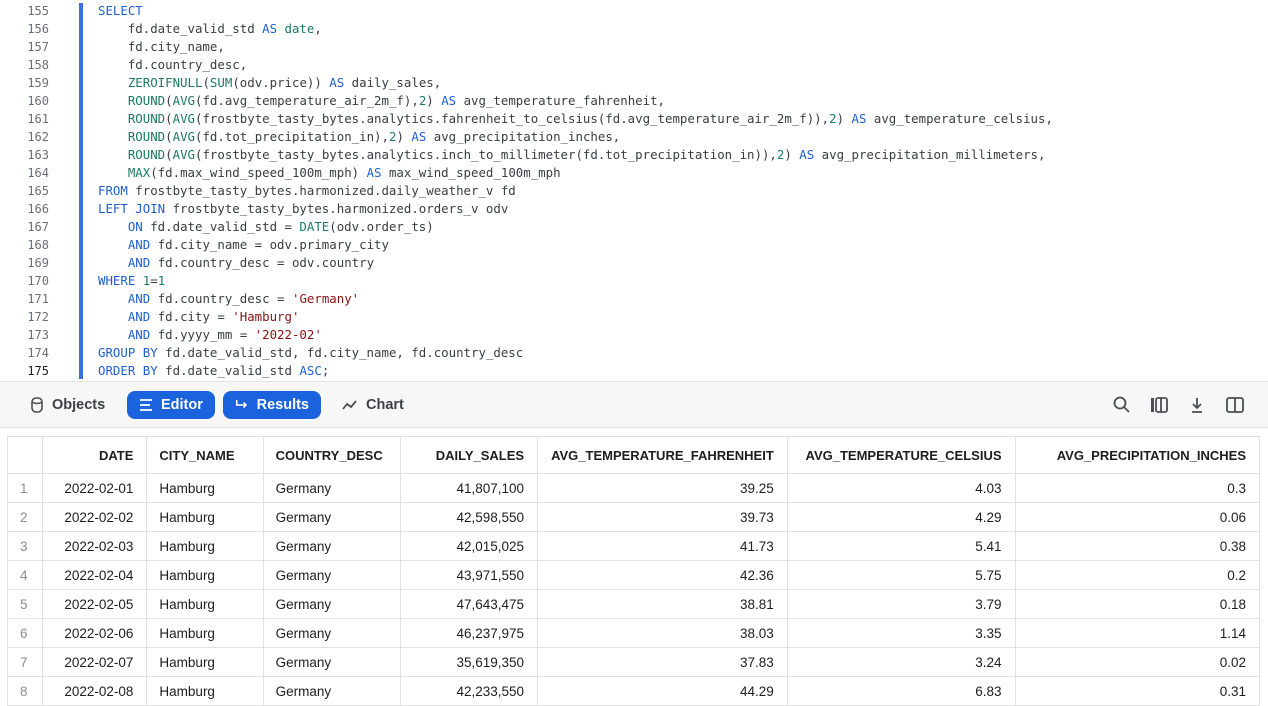 This screenshot has width=1268, height=706. Describe the element at coordinates (469, 455) in the screenshot. I see `column-header: DAILY_SALES` at that location.